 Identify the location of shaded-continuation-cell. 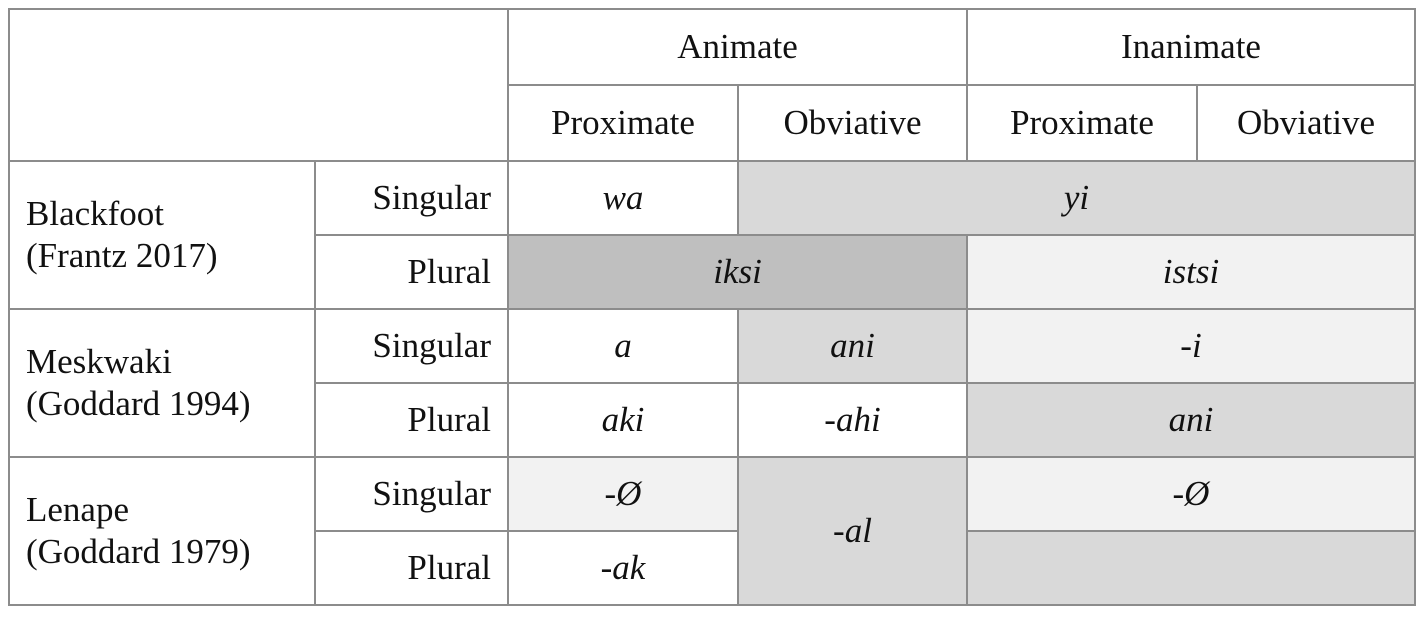
(1191, 568).